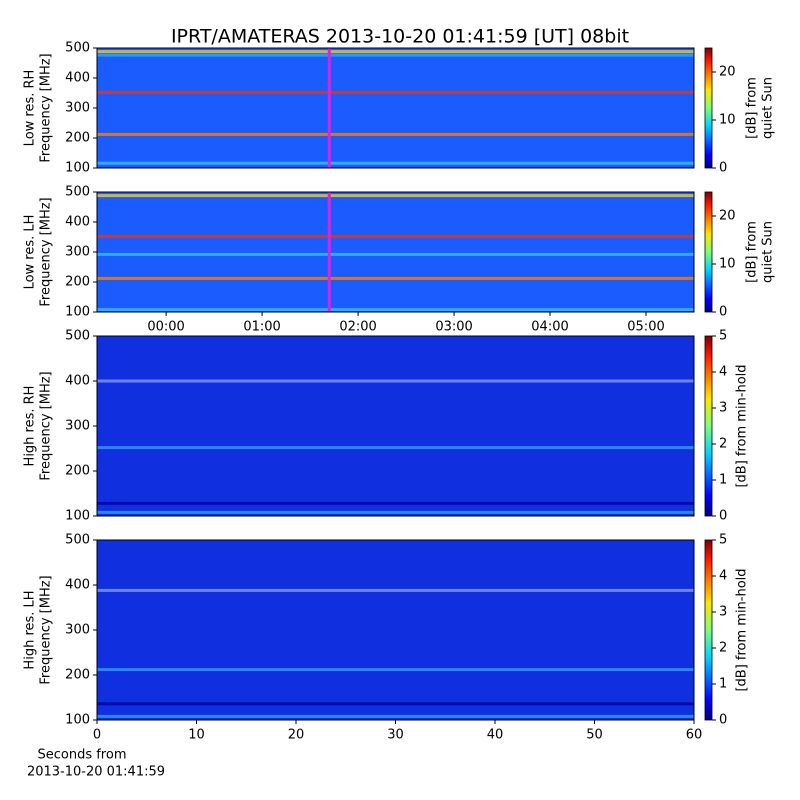  I want to click on y-axis-label: Low res. RH, so click(30, 108).